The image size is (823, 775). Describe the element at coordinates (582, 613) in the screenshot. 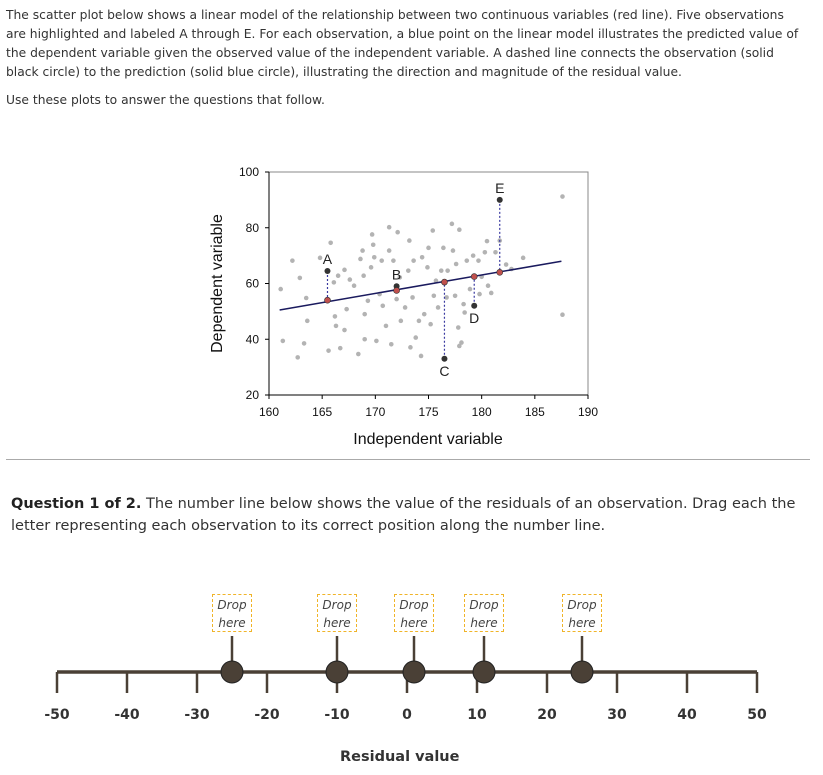

I see `drop-target-5: Drop here` at that location.